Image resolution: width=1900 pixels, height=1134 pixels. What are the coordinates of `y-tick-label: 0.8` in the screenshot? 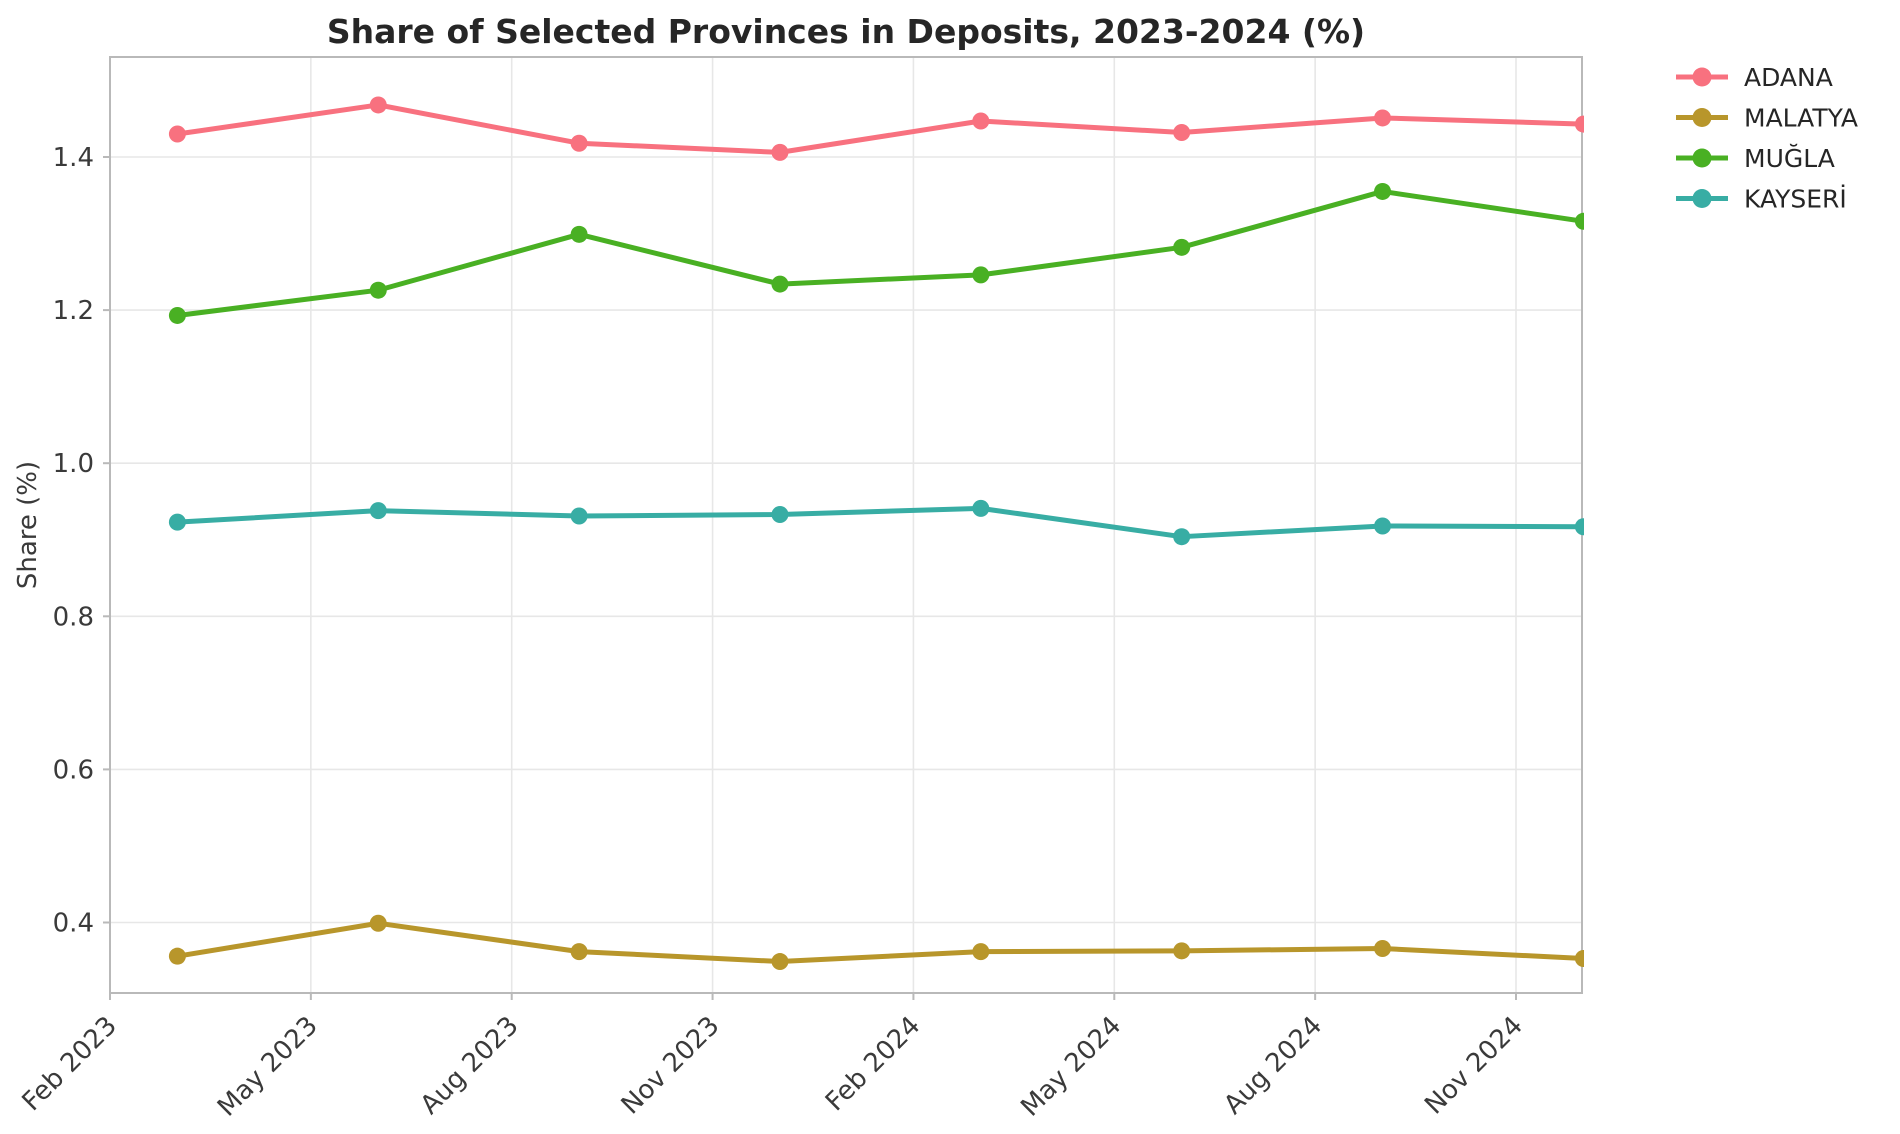 It's located at (73, 617).